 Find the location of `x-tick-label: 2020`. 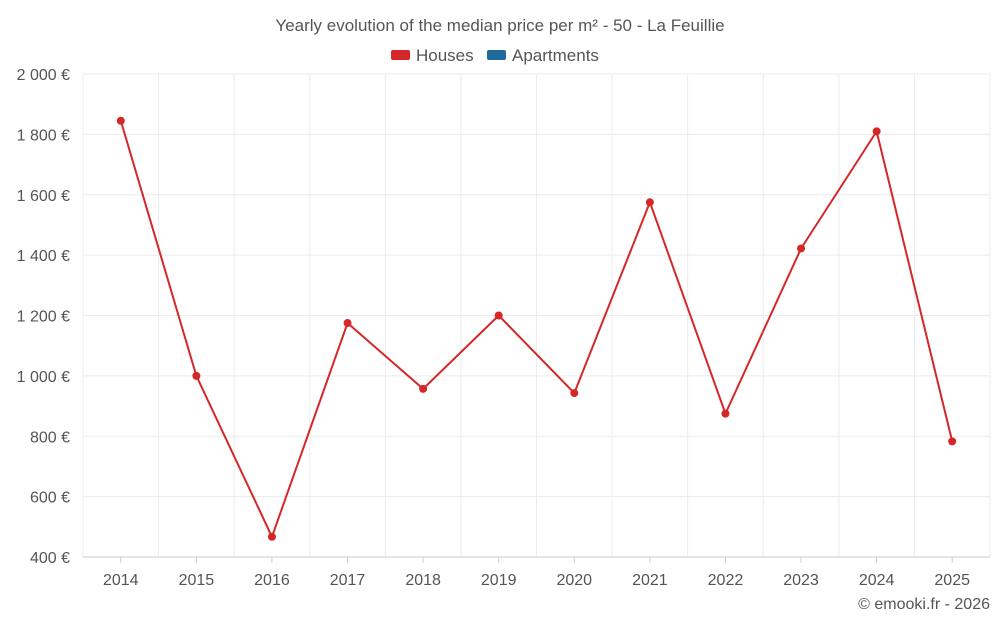

x-tick-label: 2020 is located at coordinates (574, 580).